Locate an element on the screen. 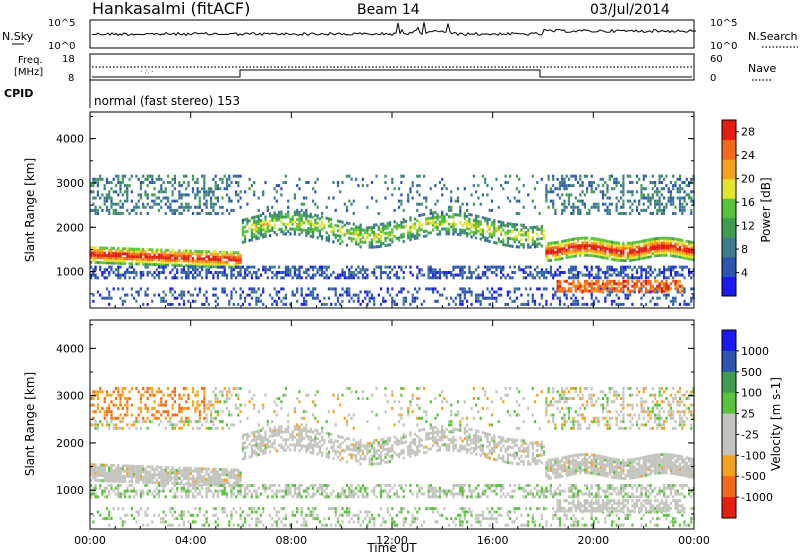 The height and width of the screenshot is (554, 800). freq-tick-8: 8 is located at coordinates (71, 78).